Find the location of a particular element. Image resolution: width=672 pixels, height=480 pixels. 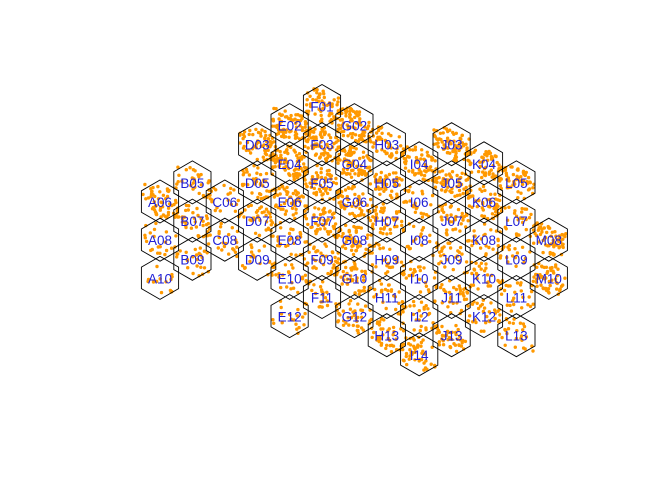

hex-cell-g02 is located at coordinates (354, 125).